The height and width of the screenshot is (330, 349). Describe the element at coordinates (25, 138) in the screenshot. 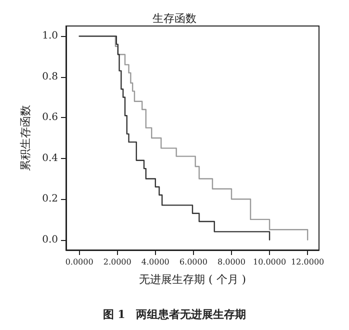

I see `y-axis-title: 累积生存函数` at that location.